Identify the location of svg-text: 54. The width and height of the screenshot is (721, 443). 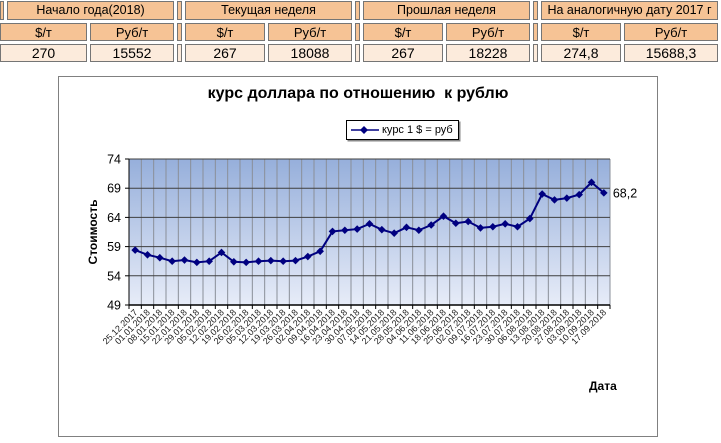
(114, 276).